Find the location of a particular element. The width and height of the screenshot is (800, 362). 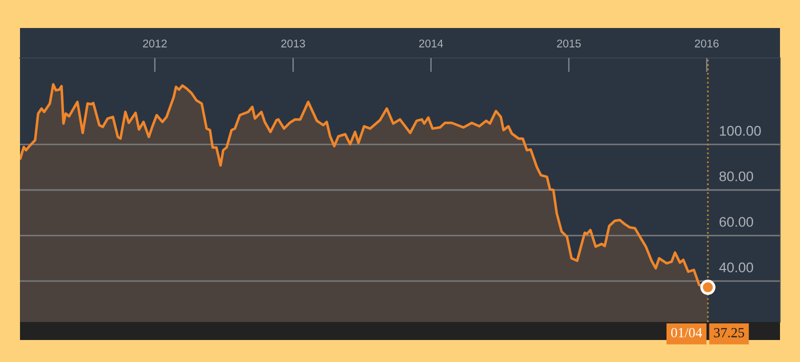

y-tick-label: 100.00 is located at coordinates (740, 131).